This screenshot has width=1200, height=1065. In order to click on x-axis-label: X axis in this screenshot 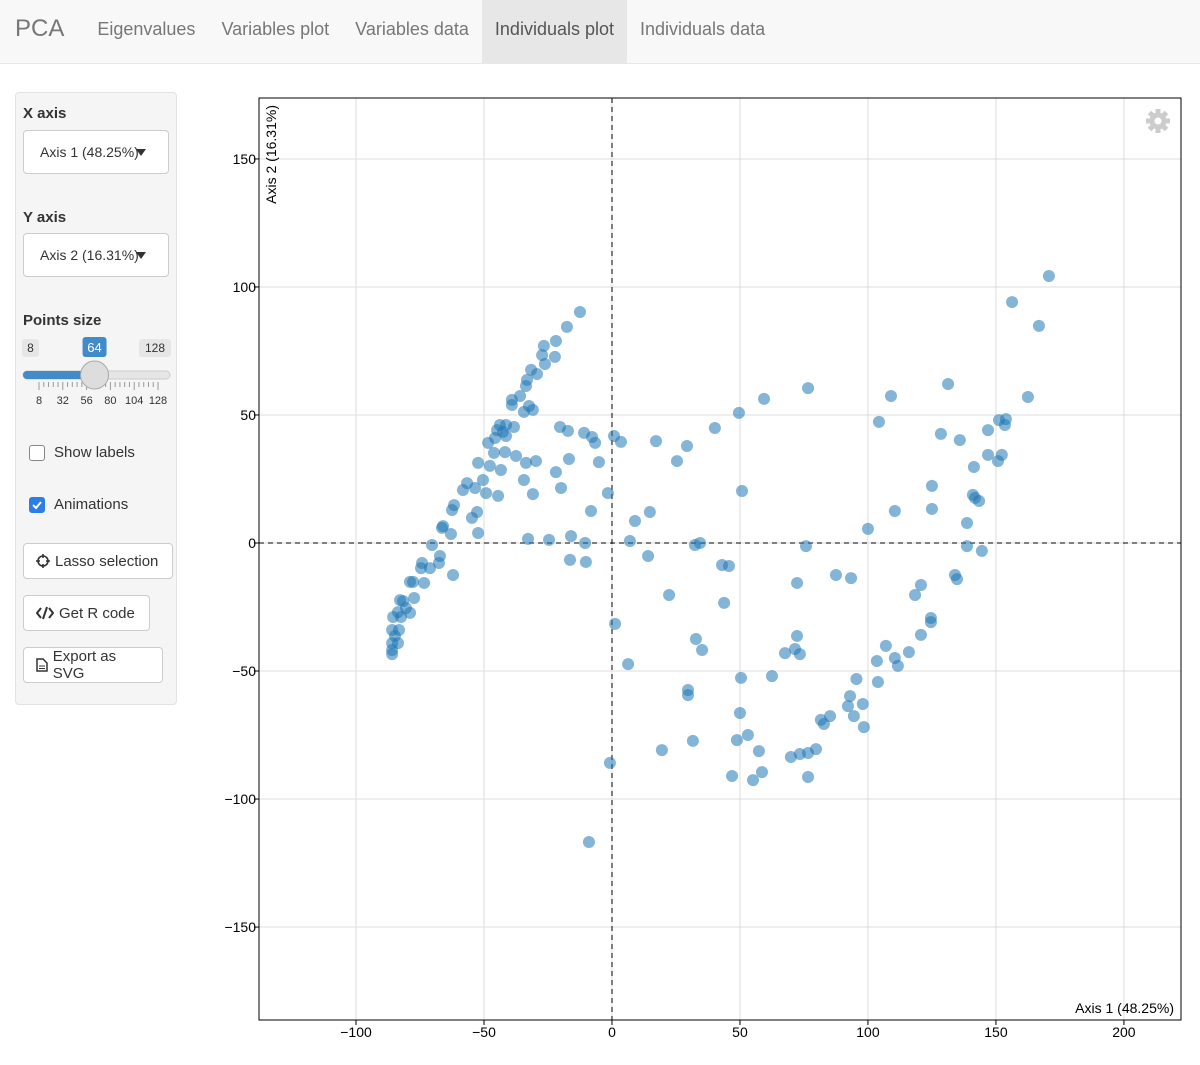, I will do `click(45, 113)`.